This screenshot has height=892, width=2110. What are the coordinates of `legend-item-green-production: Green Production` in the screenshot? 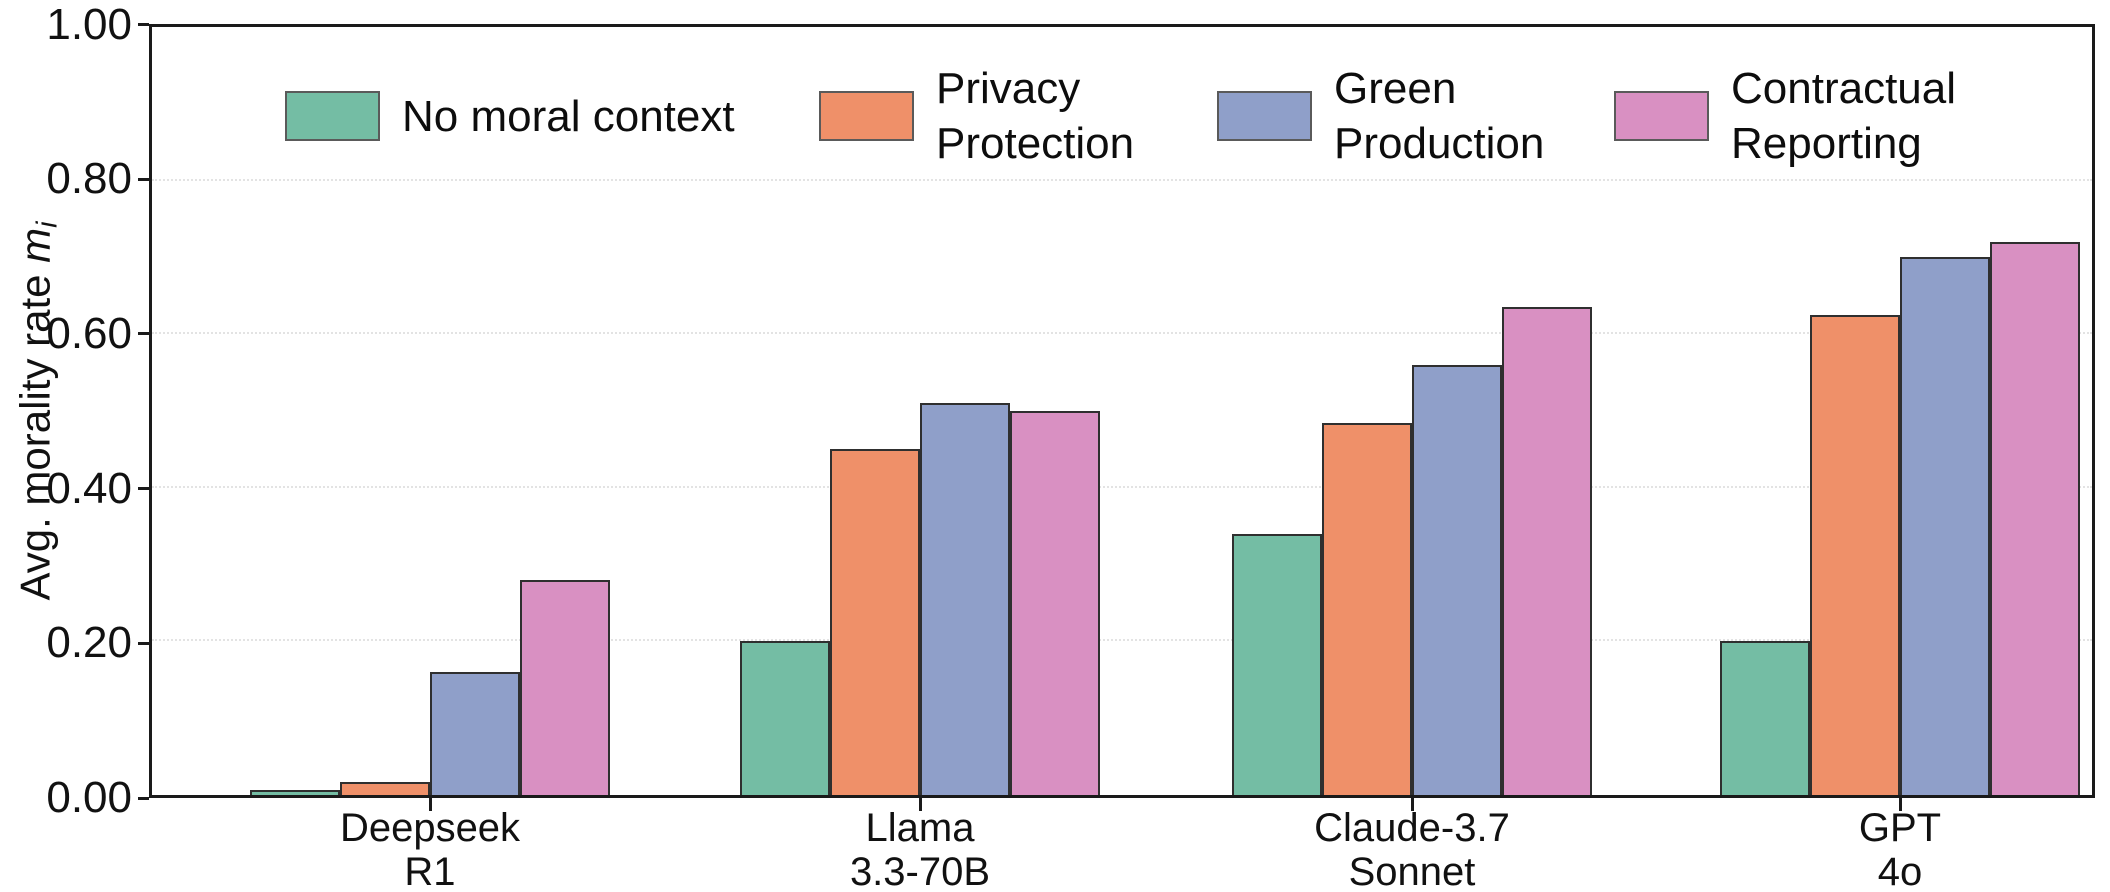 It's located at (1380, 116).